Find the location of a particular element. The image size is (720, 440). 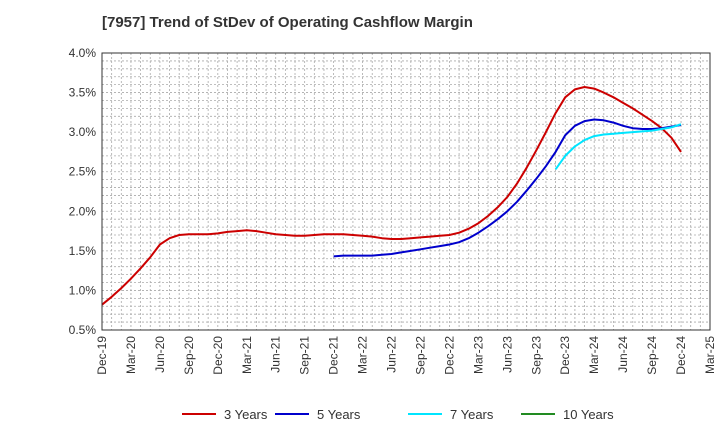

x-tick-label: Mar-24 is located at coordinates (594, 355).